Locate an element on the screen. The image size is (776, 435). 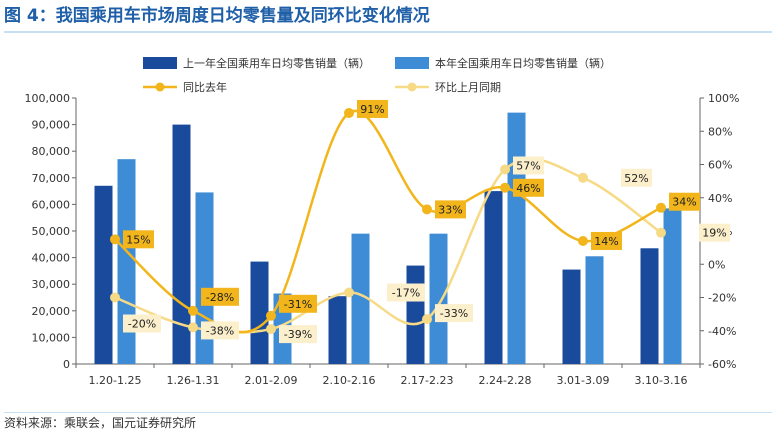
yoy-label: -31% is located at coordinates (298, 304).